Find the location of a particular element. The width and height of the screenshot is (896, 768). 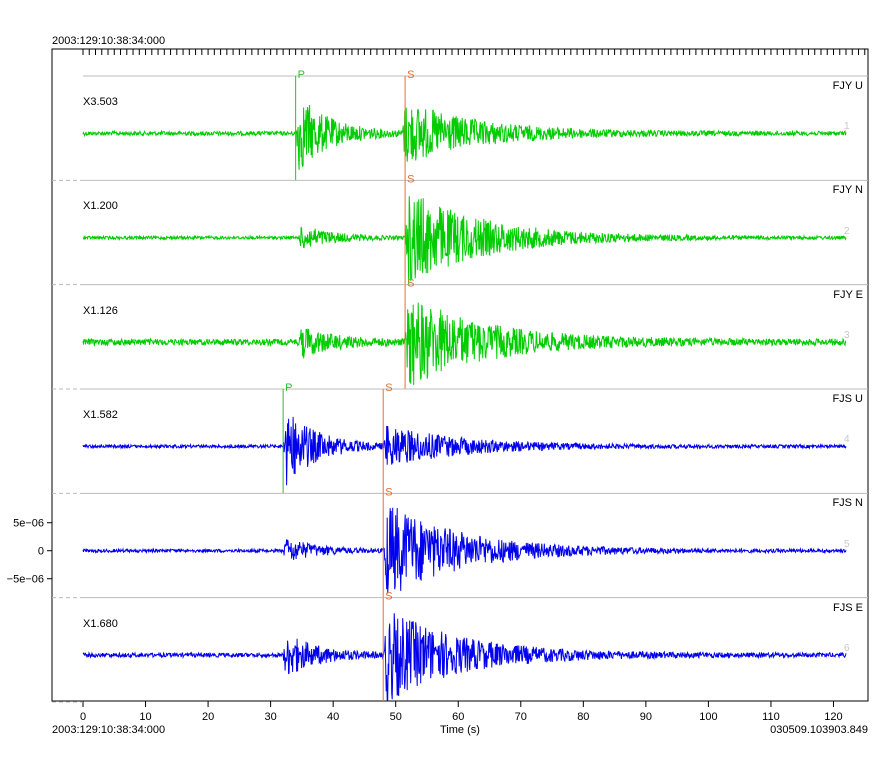

x-tick-label: 70 is located at coordinates (521, 717).